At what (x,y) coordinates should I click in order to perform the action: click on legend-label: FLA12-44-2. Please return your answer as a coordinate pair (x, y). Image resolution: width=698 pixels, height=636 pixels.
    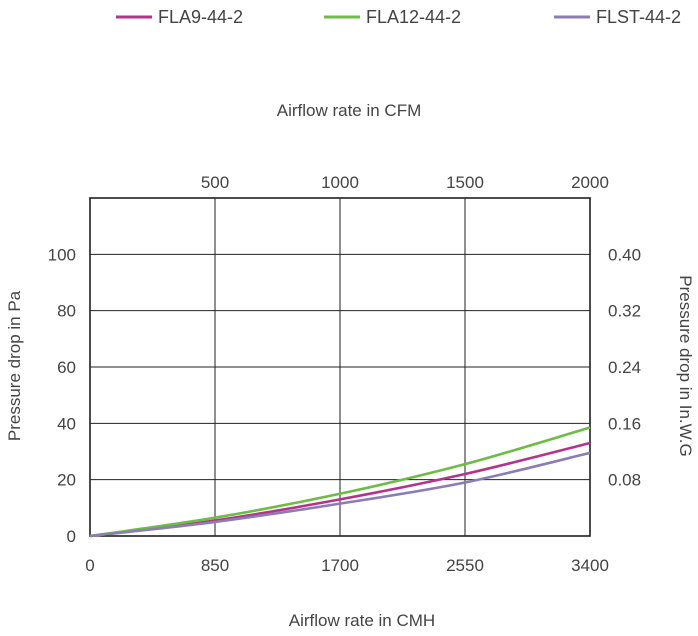
    Looking at the image, I should click on (413, 17).